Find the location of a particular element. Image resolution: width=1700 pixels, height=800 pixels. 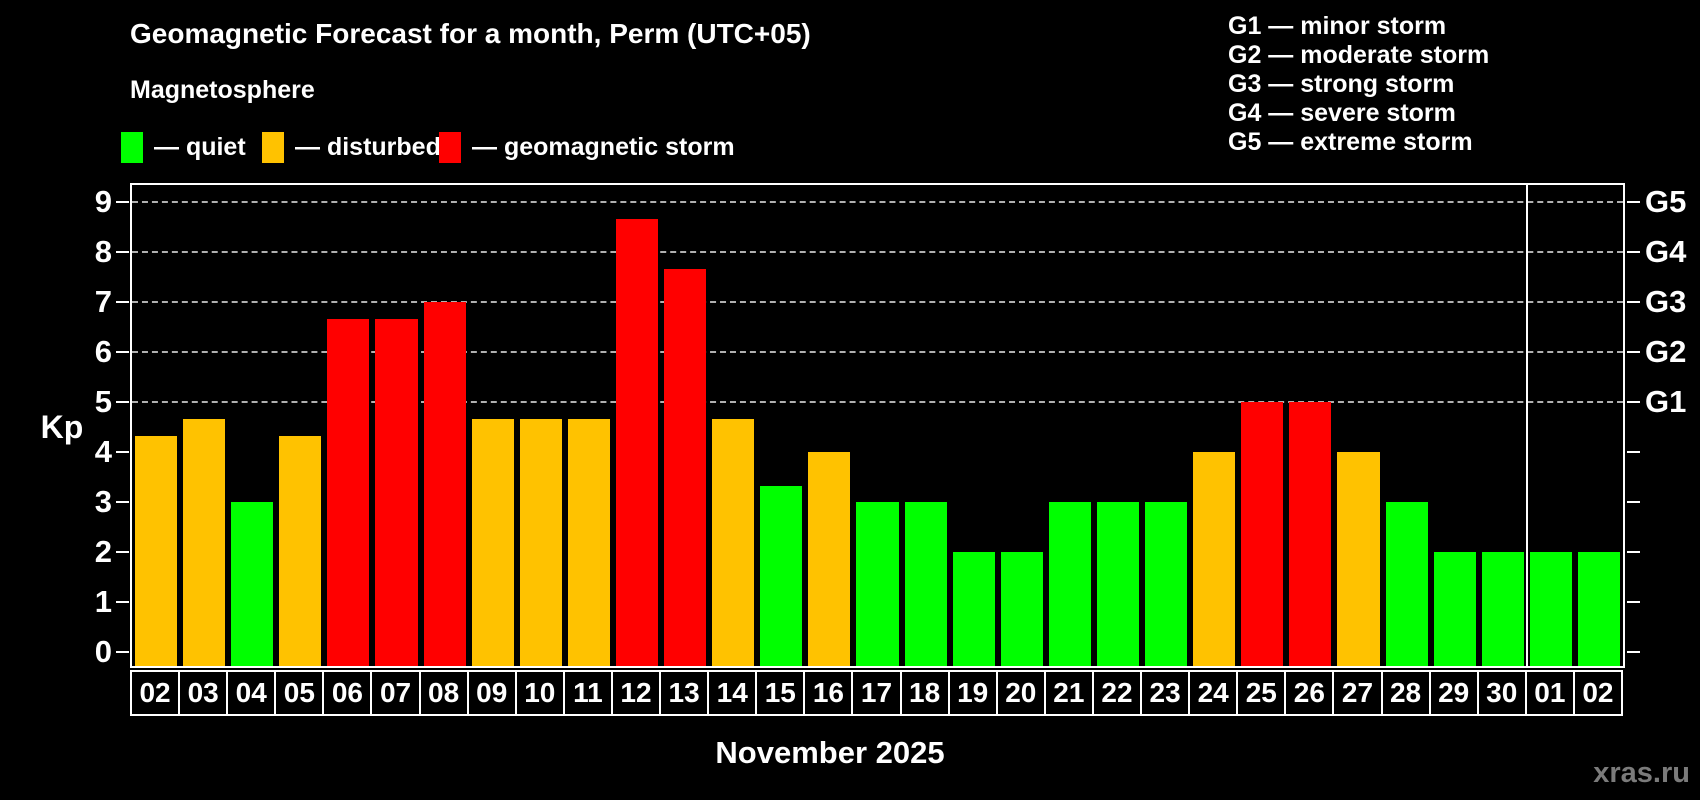

disturbed-color-swatch is located at coordinates (273, 147).